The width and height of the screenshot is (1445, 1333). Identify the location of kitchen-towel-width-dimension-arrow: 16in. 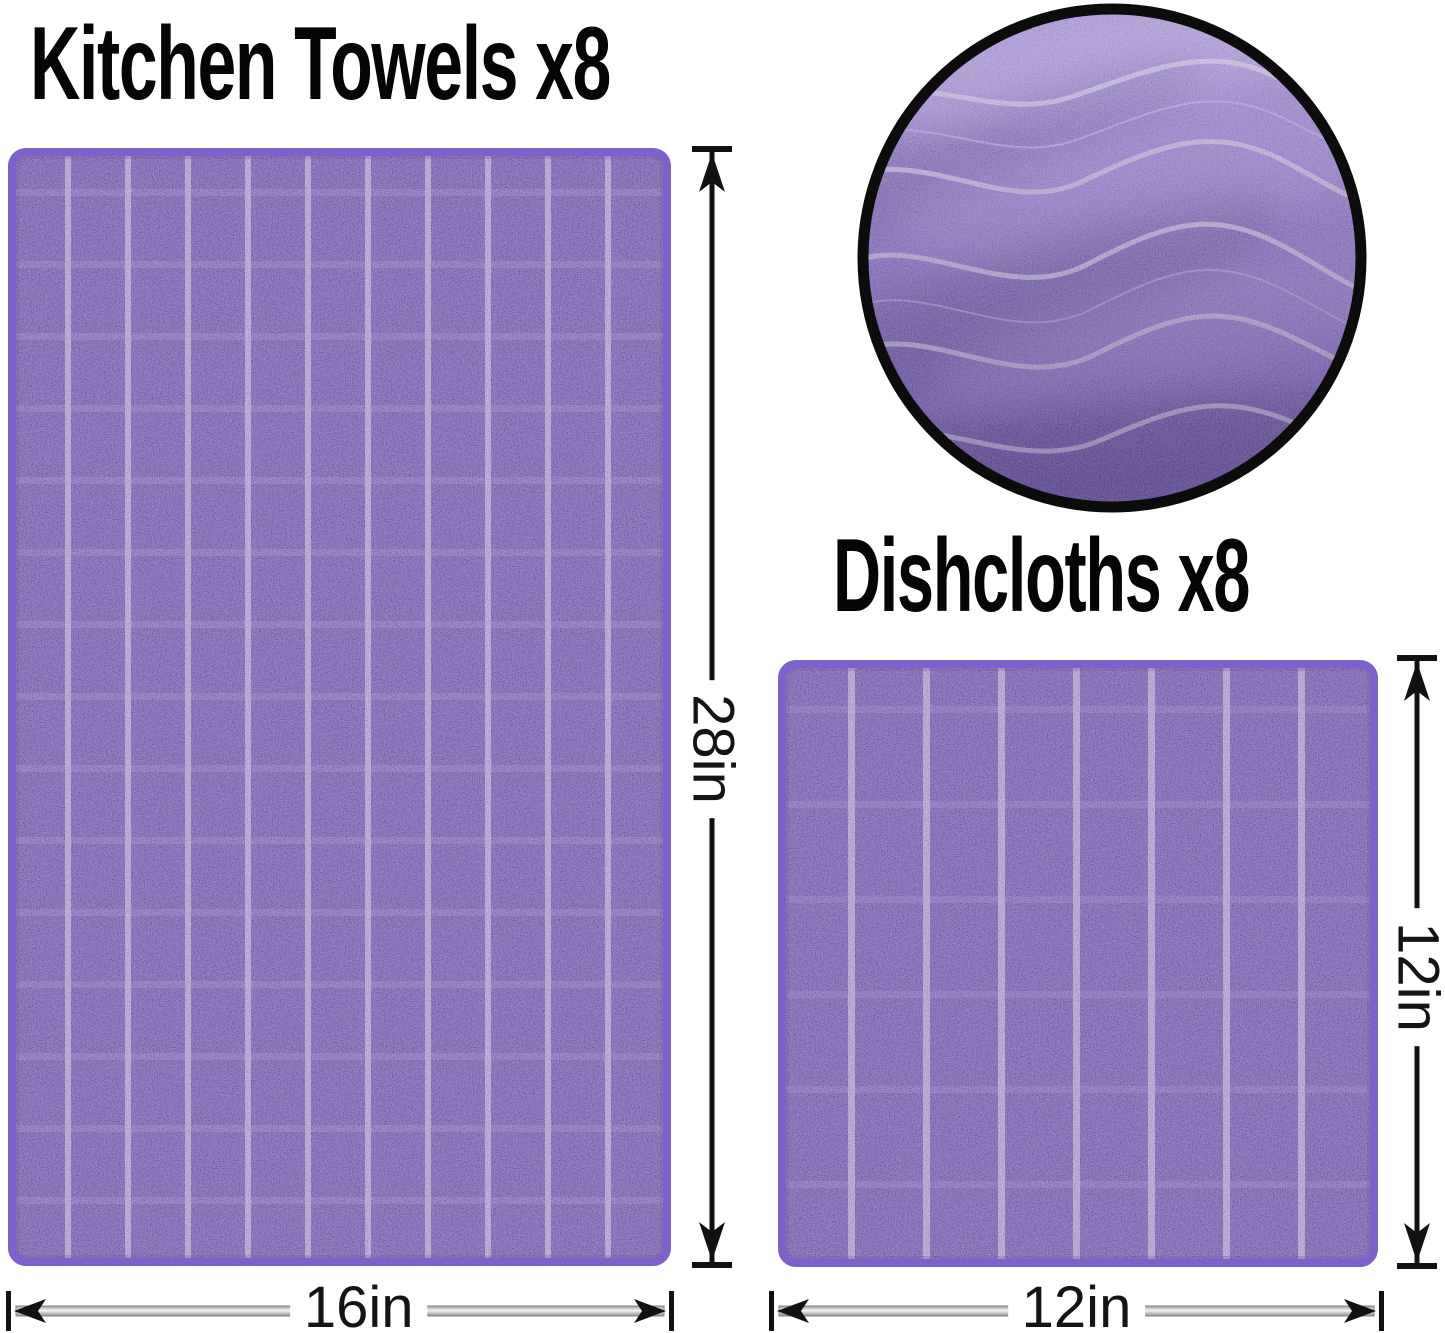
(340, 1304).